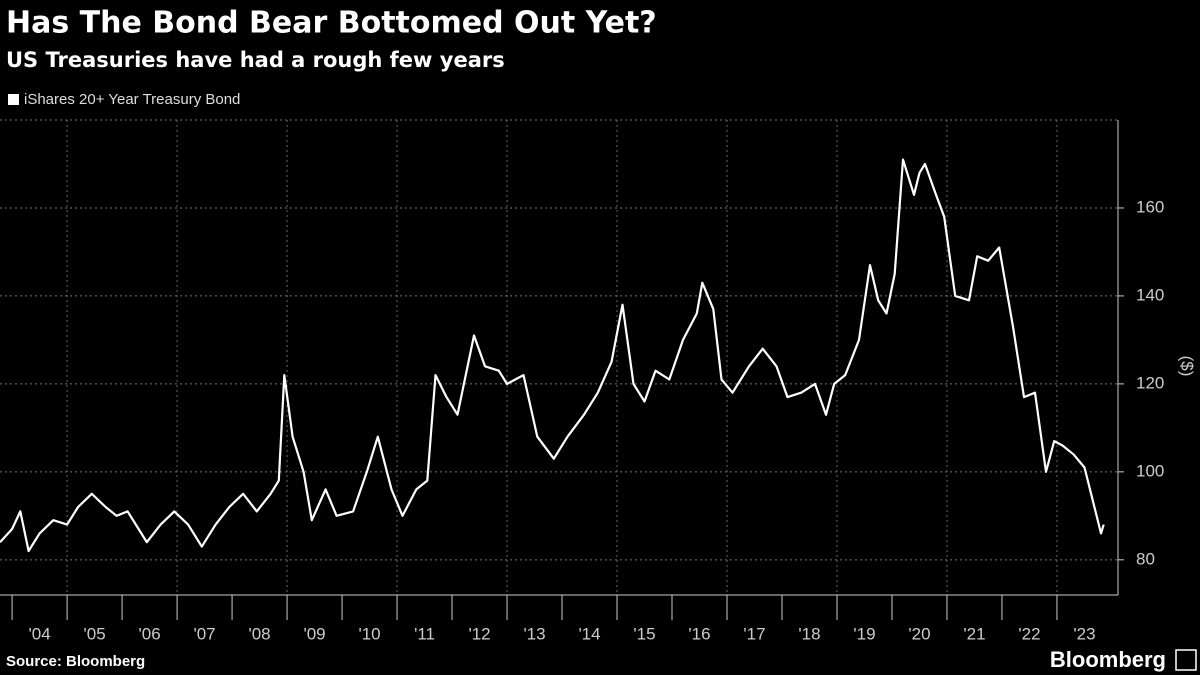 This screenshot has height=675, width=1200. Describe the element at coordinates (13, 99) in the screenshot. I see `legend-swatch` at that location.